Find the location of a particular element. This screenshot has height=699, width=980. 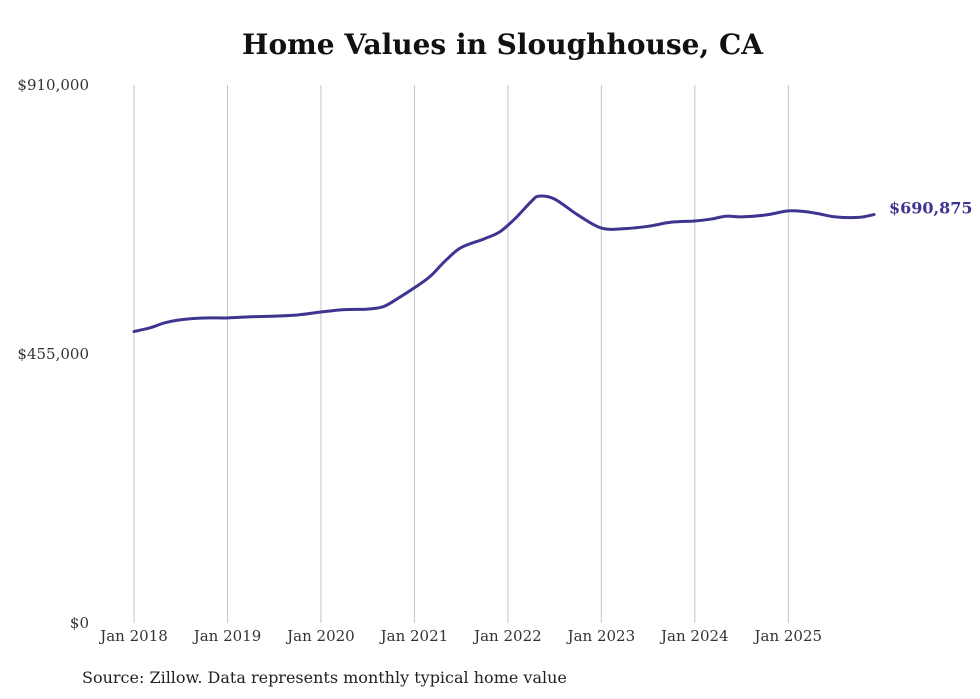

end-value-label: $690,875 is located at coordinates (931, 208).